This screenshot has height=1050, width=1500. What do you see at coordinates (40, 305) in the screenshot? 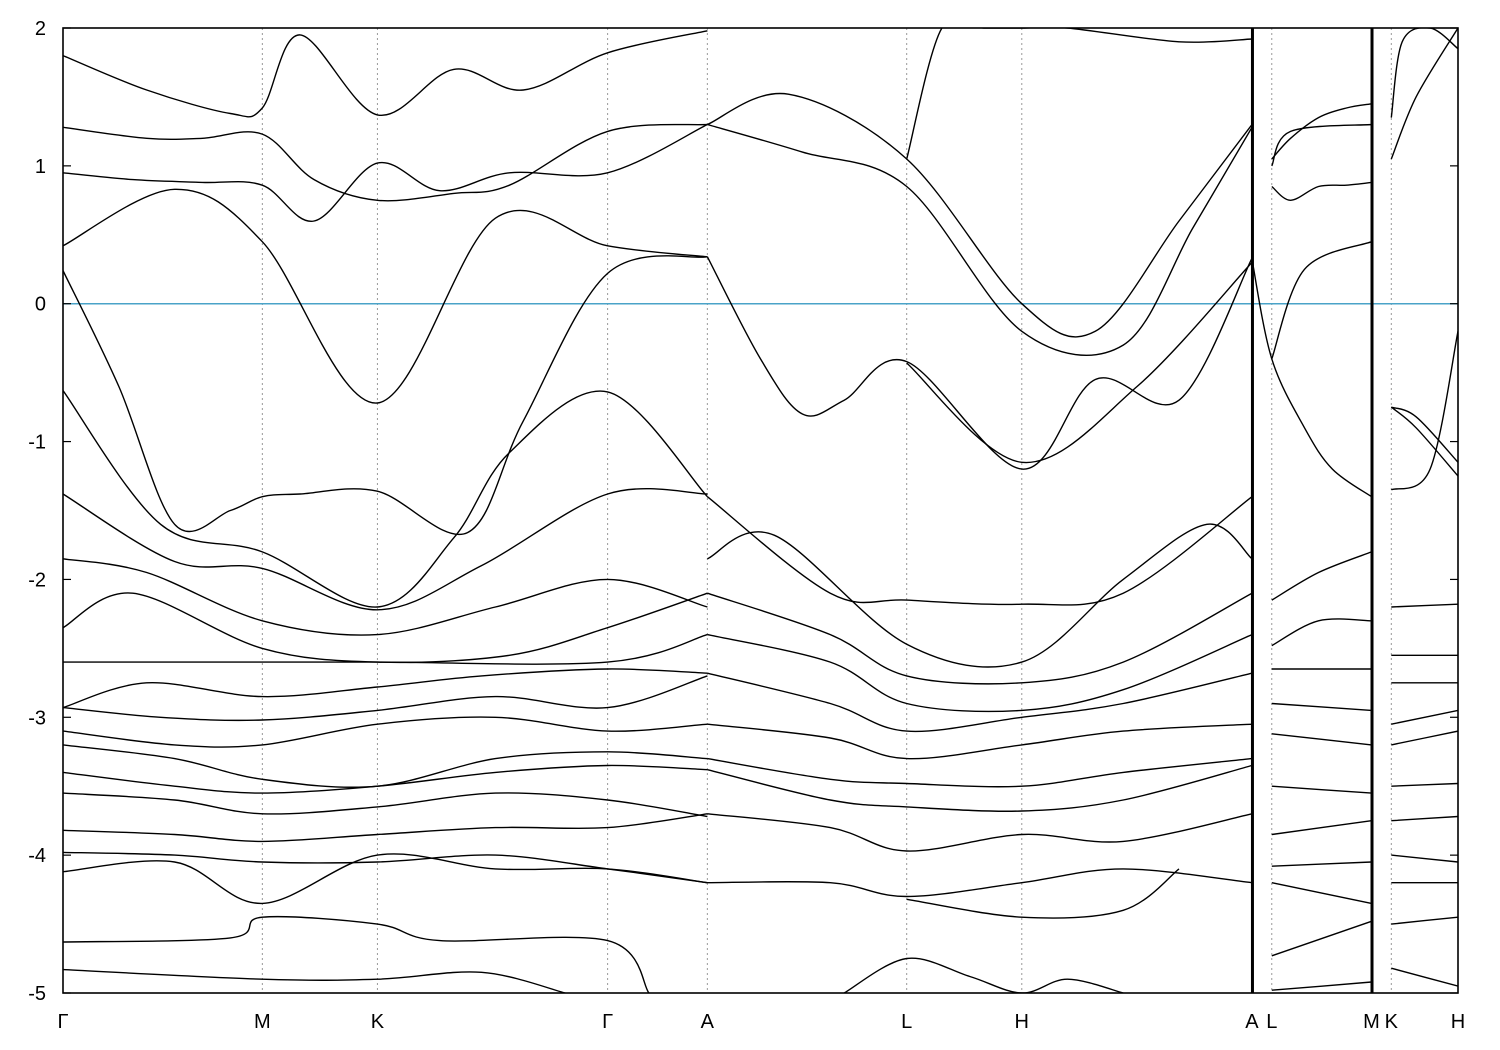
I see `ytick-label-2: 0` at bounding box center [40, 305].